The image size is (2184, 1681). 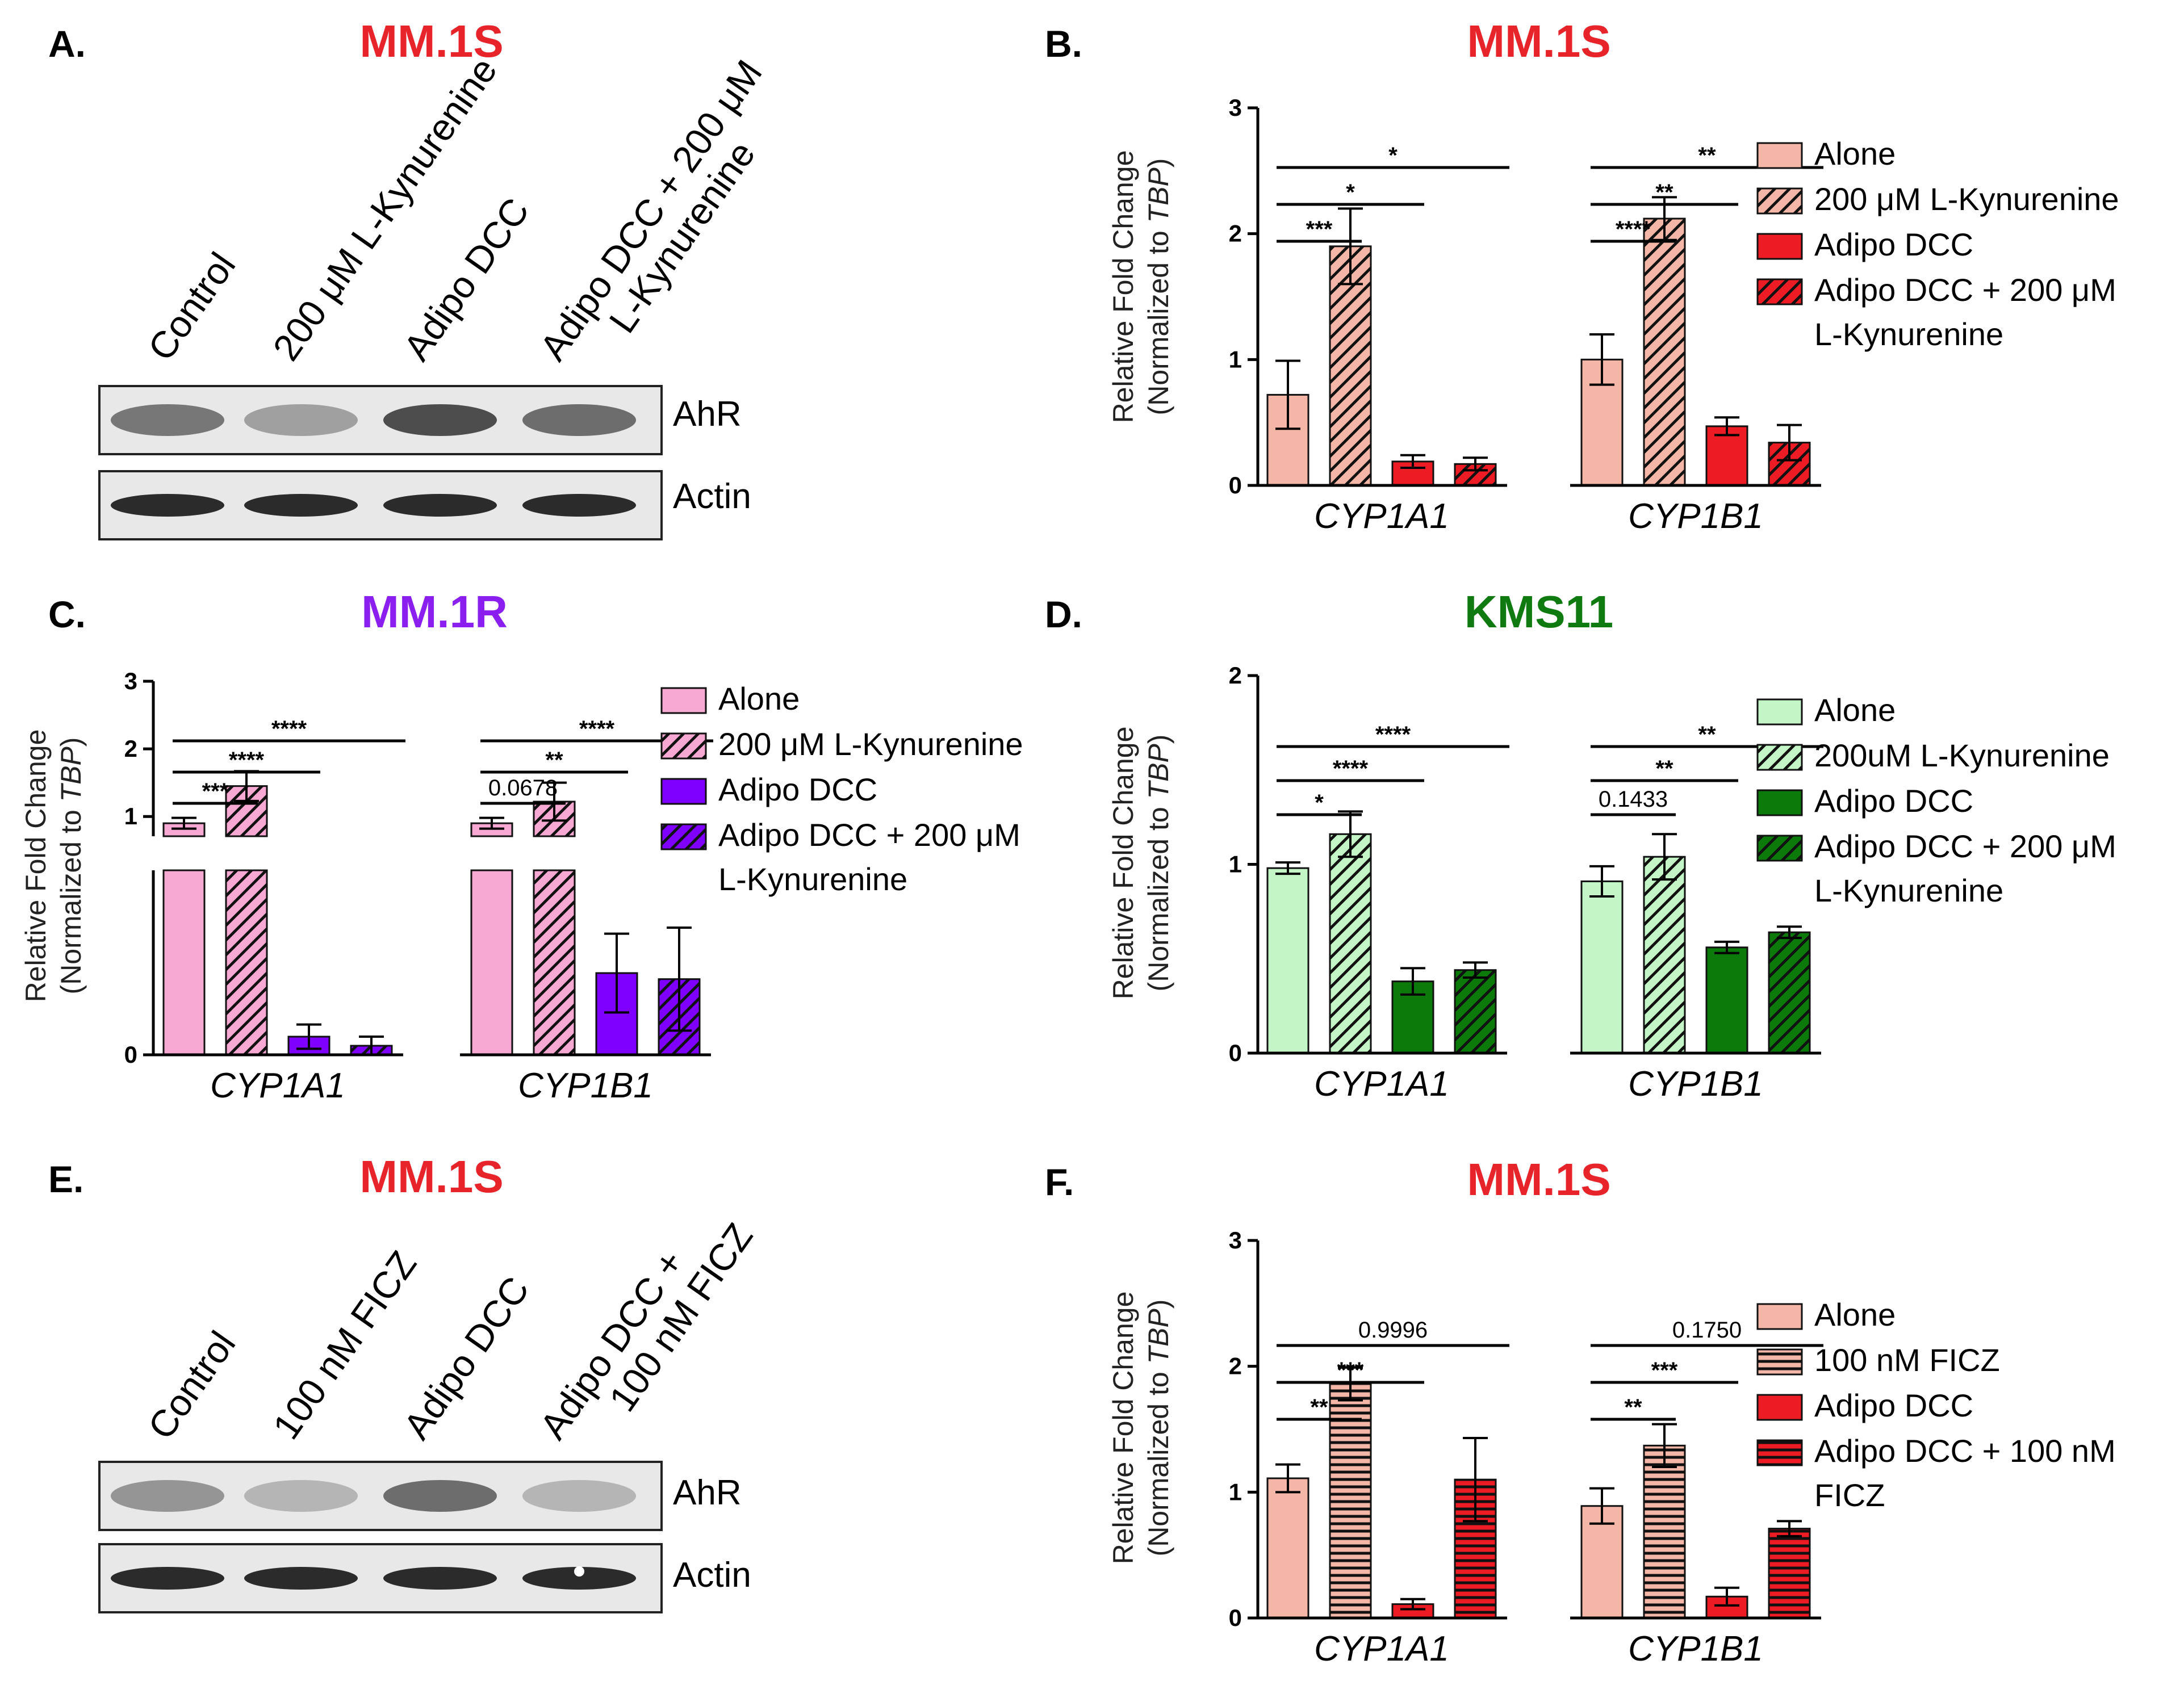 I want to click on legend-label: 200 μM L-Kynurenine, so click(x=1966, y=199).